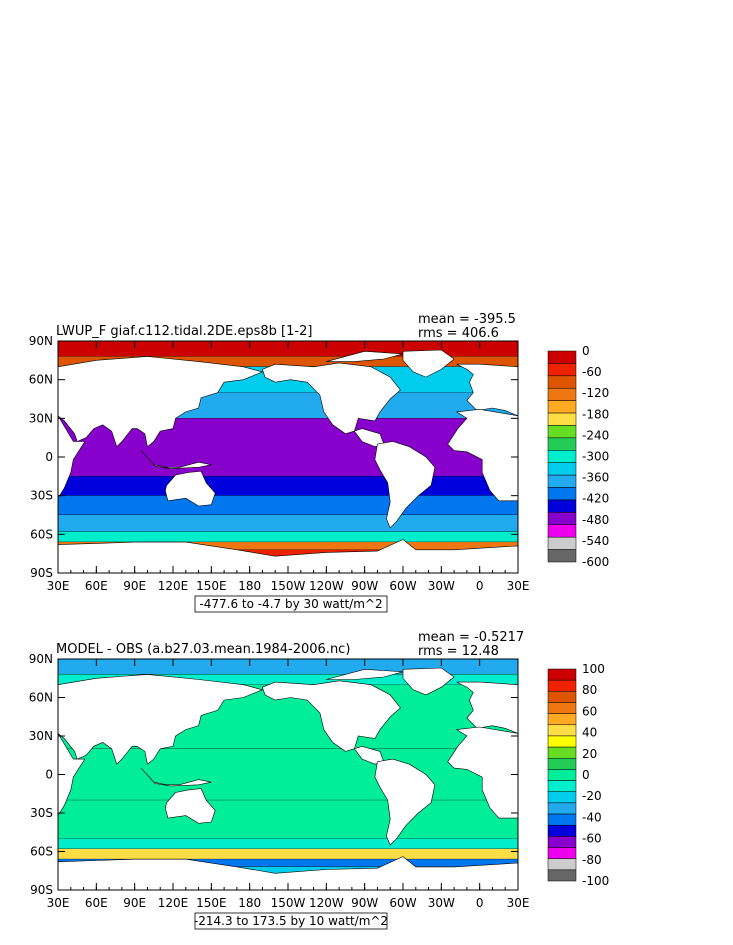 Image resolution: width=733 pixels, height=945 pixels. Describe the element at coordinates (595, 881) in the screenshot. I see `colorbar-label: -100` at that location.